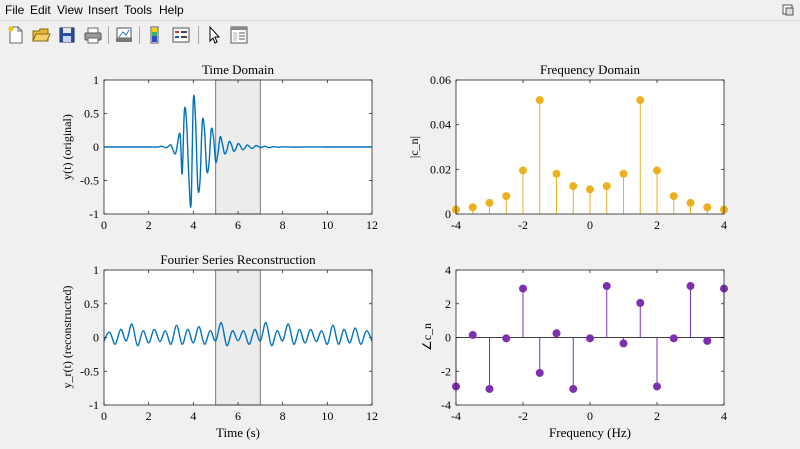 Image resolution: width=800 pixels, height=449 pixels. Describe the element at coordinates (414, 147) in the screenshot. I see `y-axis-label: |c_n|` at that location.